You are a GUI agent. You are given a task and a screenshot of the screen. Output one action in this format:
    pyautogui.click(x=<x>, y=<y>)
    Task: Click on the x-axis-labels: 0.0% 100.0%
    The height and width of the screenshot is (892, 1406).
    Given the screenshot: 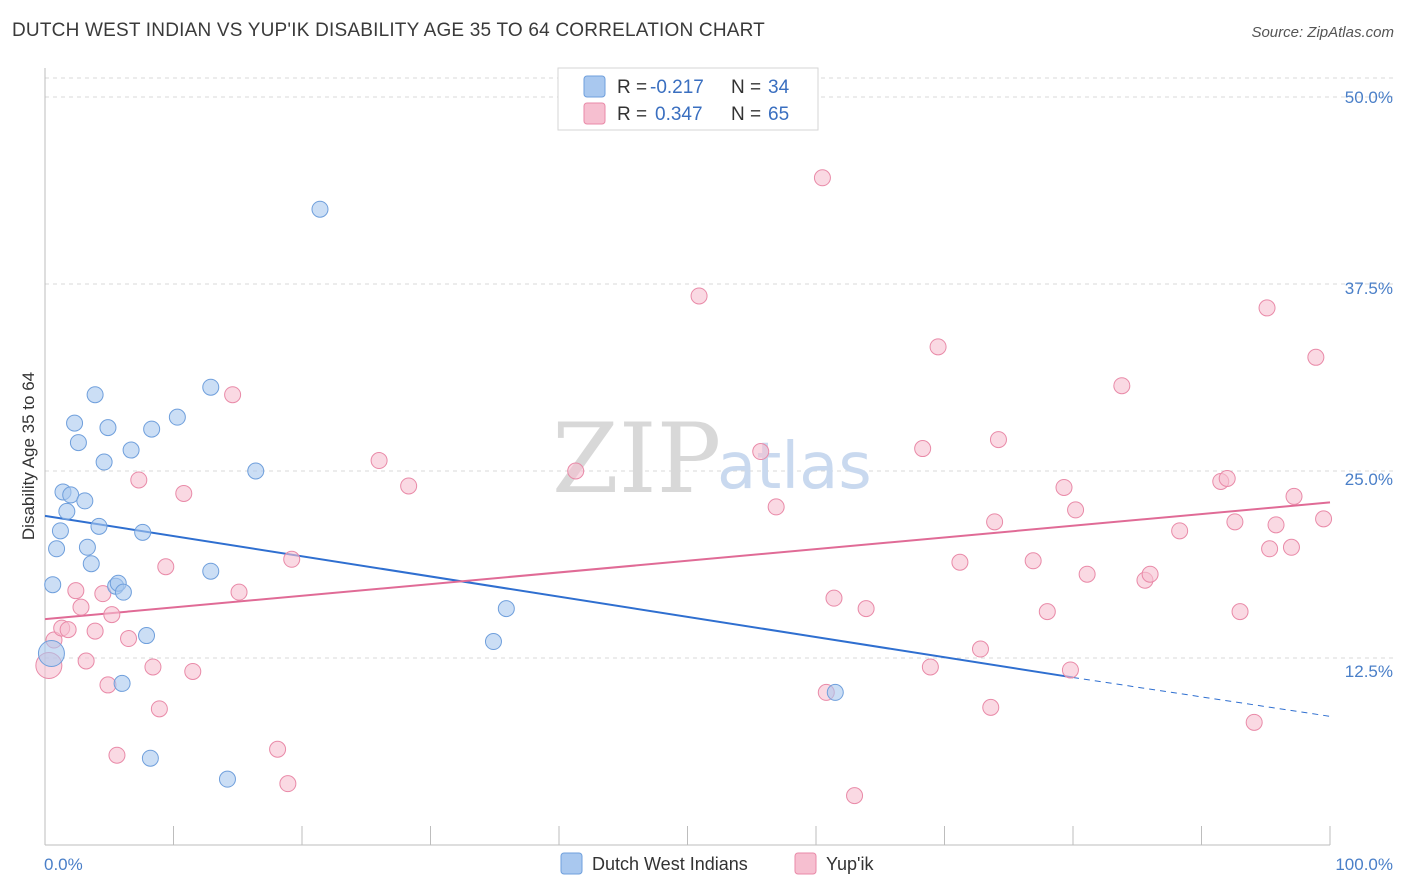 What is the action you would take?
    pyautogui.click(x=718, y=864)
    